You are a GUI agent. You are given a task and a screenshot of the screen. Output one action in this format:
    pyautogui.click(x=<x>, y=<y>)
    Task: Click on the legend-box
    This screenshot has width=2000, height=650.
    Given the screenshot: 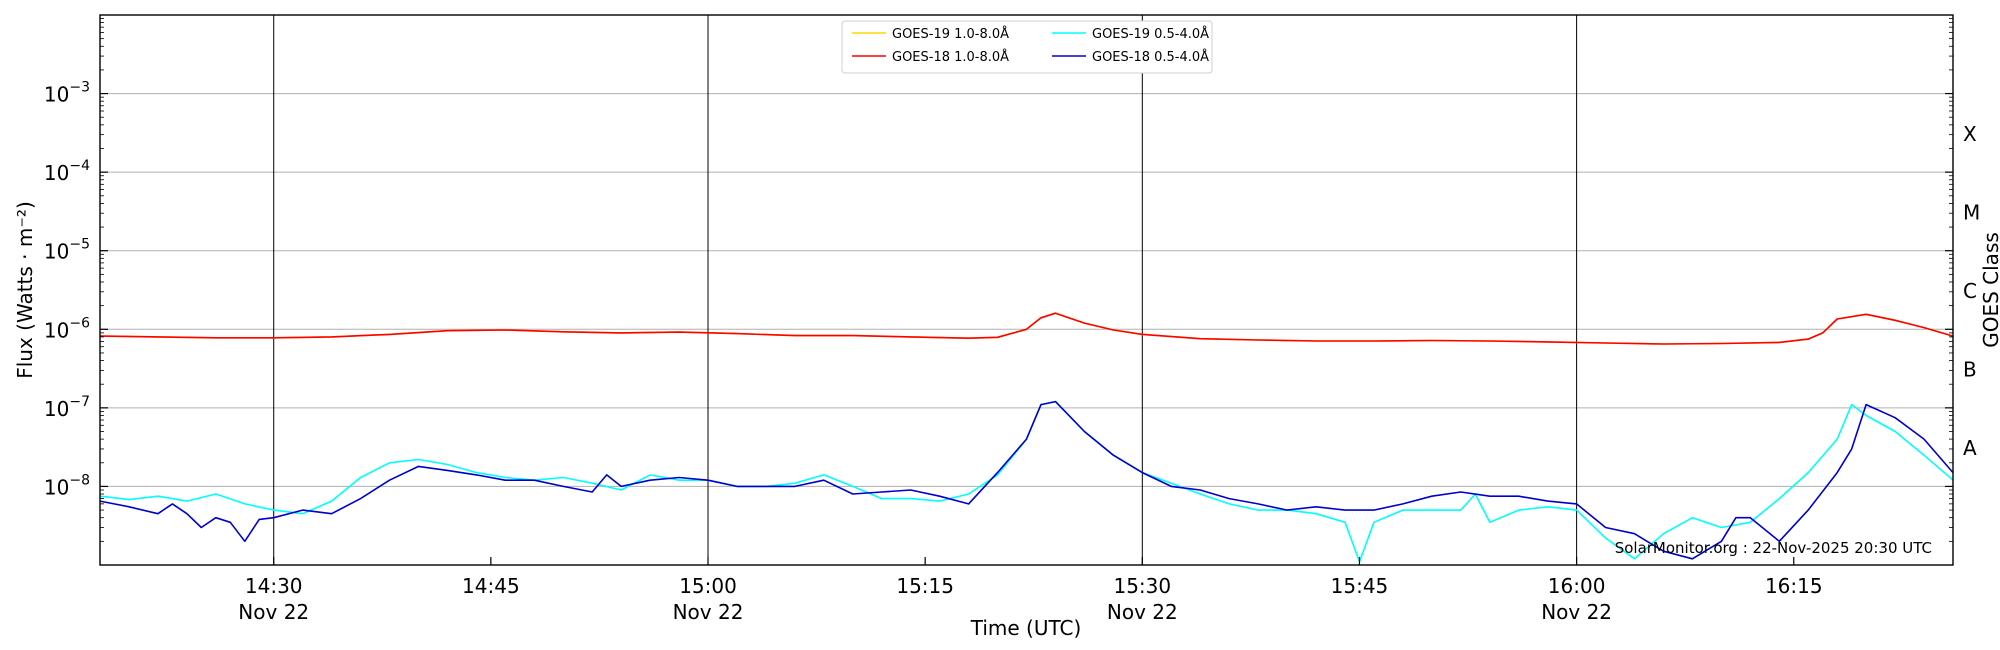 What is the action you would take?
    pyautogui.click(x=1027, y=47)
    